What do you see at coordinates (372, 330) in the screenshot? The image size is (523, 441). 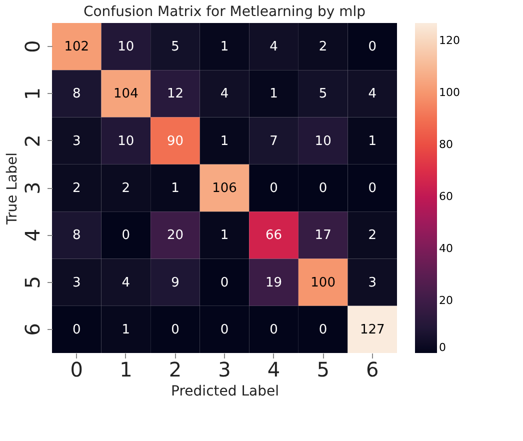 I see `data-label: 127` at bounding box center [372, 330].